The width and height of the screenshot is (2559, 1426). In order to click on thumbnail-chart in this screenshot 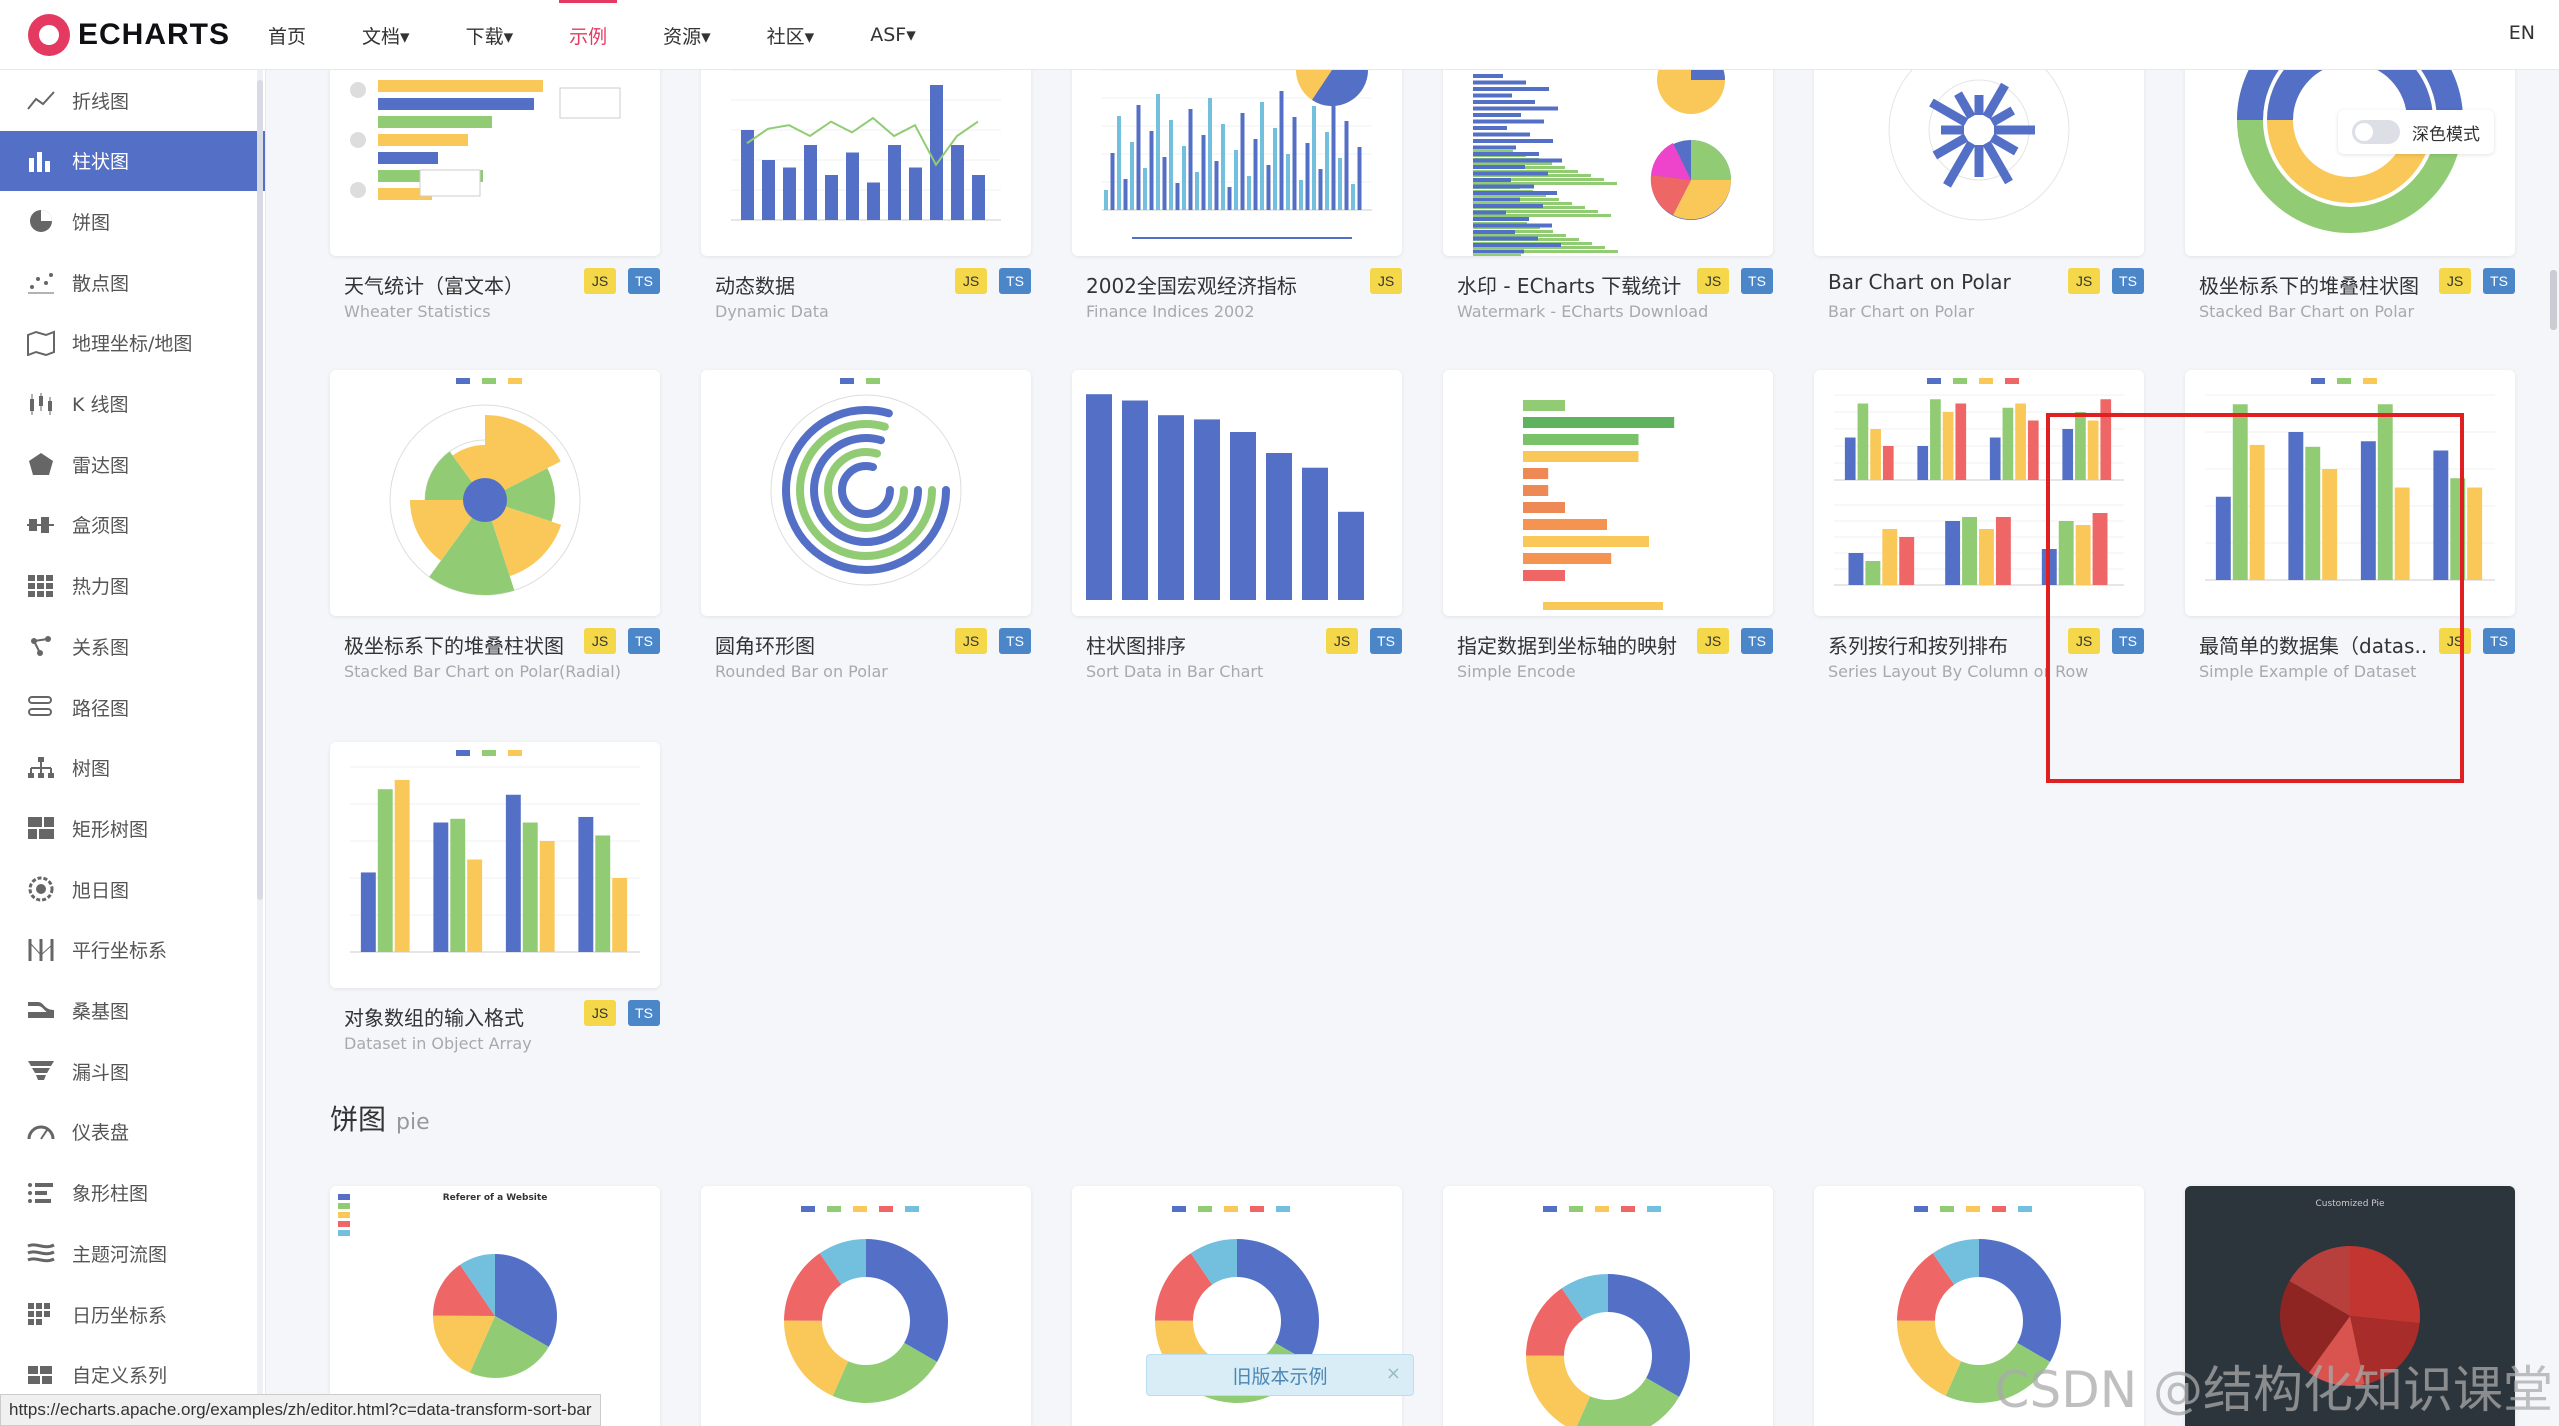, I will do `click(495, 851)`.